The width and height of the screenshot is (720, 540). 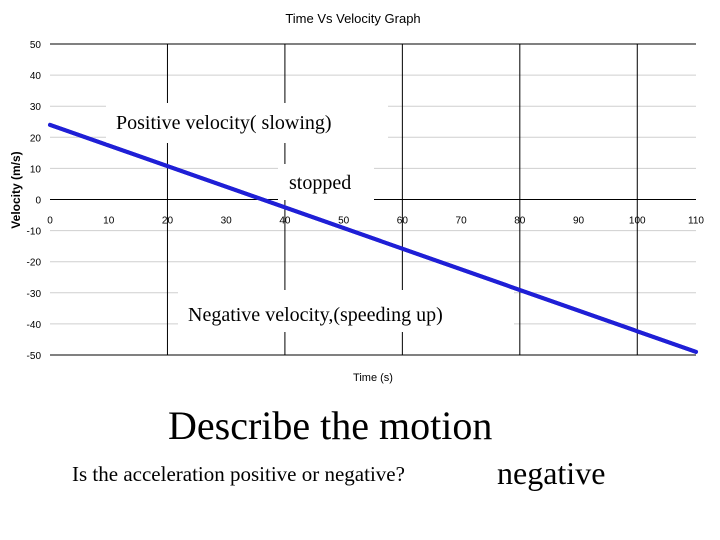 What do you see at coordinates (315, 315) in the screenshot?
I see `annotation-label: Negative velocity,(speeding up)` at bounding box center [315, 315].